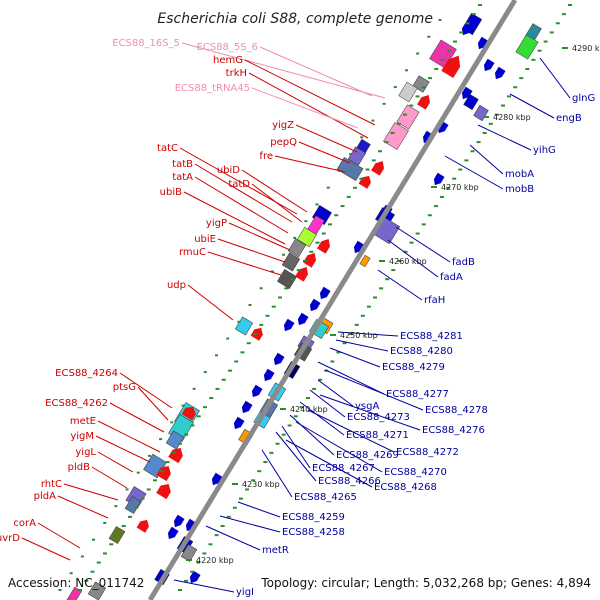 This screenshot has width=600, height=600. Describe the element at coordinates (182, 177) in the screenshot. I see `gene-label: tatA` at that location.